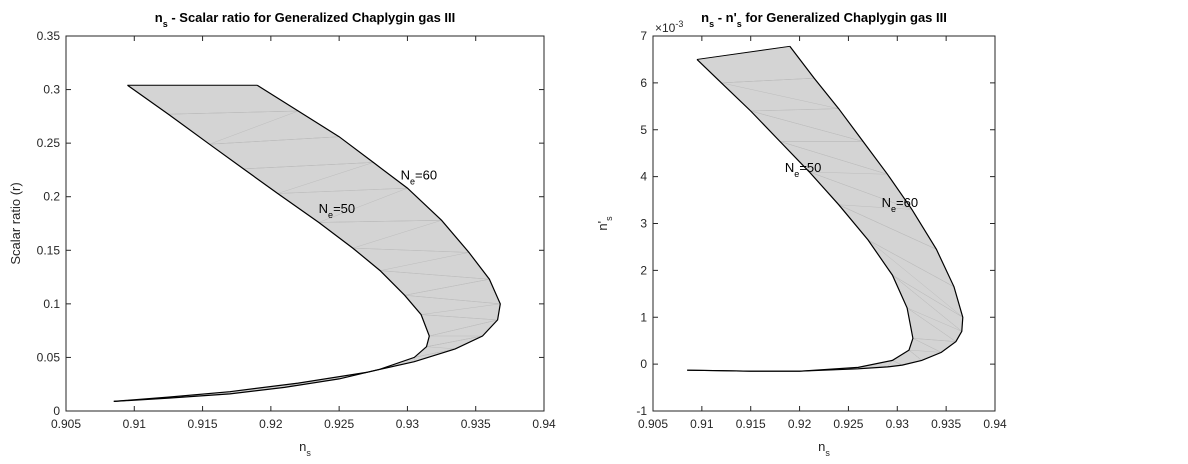 The height and width of the screenshot is (464, 1188). I want to click on y-tick-label: 3, so click(643, 224).